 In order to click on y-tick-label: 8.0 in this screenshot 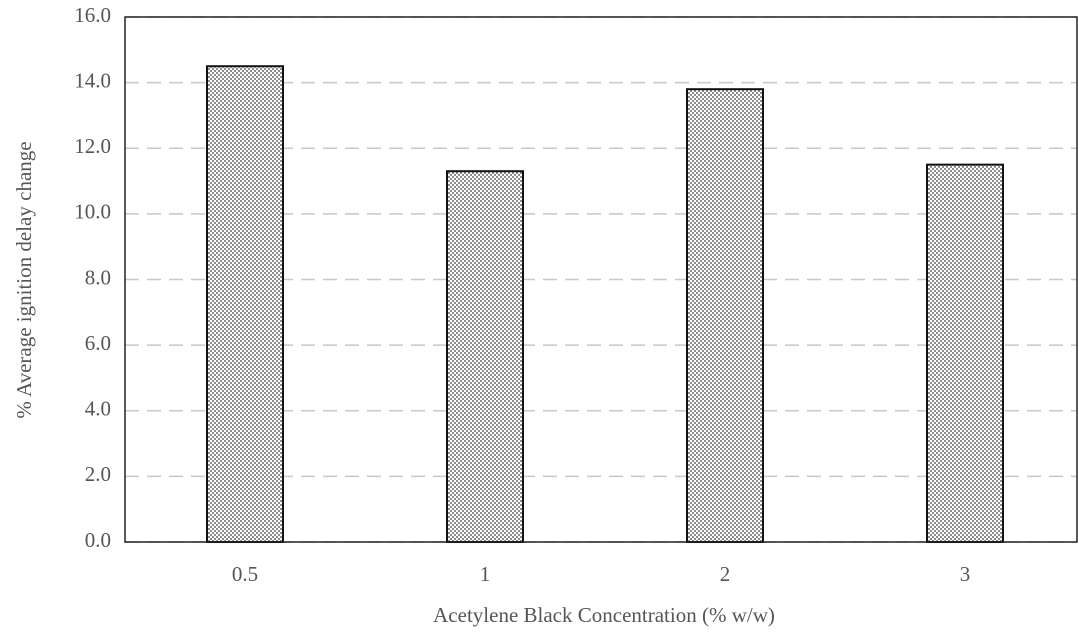, I will do `click(98, 277)`.